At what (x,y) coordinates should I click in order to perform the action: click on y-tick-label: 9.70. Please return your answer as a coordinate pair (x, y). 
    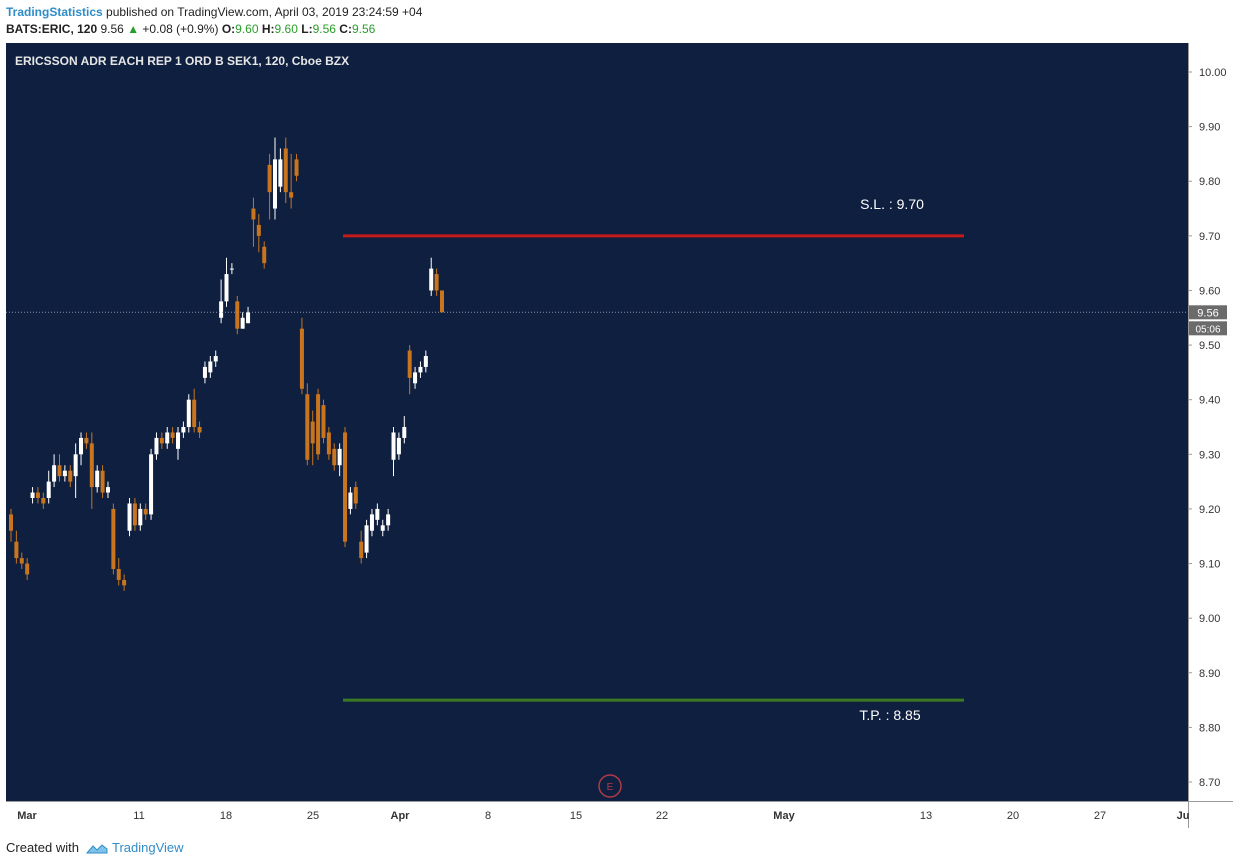
    Looking at the image, I should click on (1209, 237).